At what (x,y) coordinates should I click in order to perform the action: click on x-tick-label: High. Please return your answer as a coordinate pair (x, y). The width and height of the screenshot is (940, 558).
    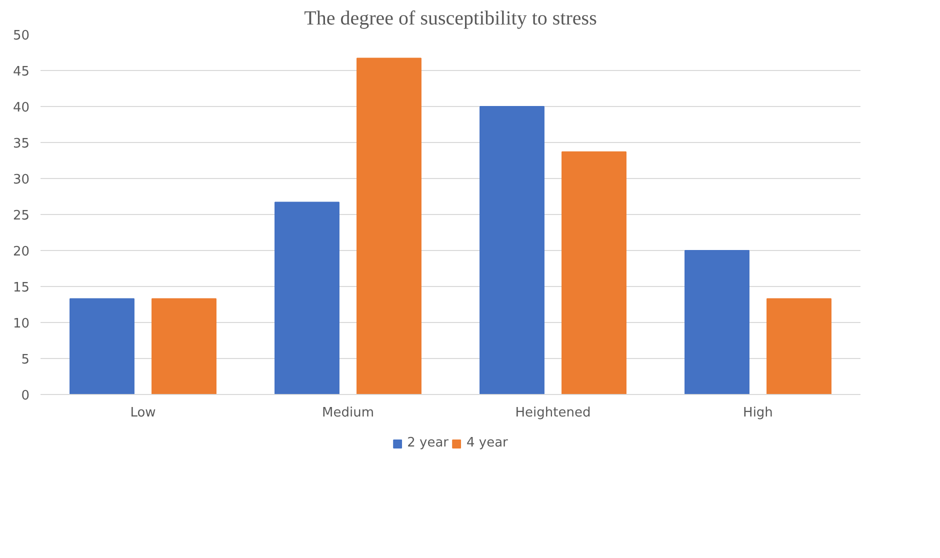
    Looking at the image, I should click on (758, 413).